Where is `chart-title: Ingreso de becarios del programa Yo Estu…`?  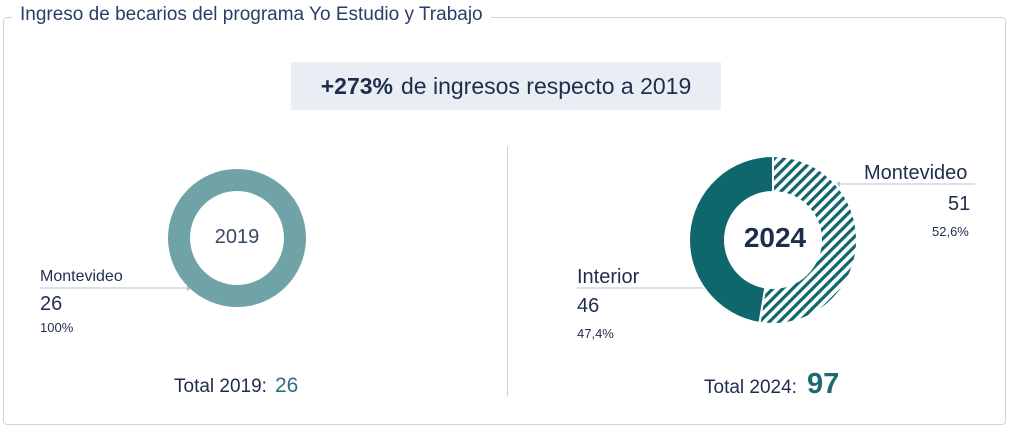 chart-title: Ingreso de becarios del programa Yo Estu… is located at coordinates (251, 15).